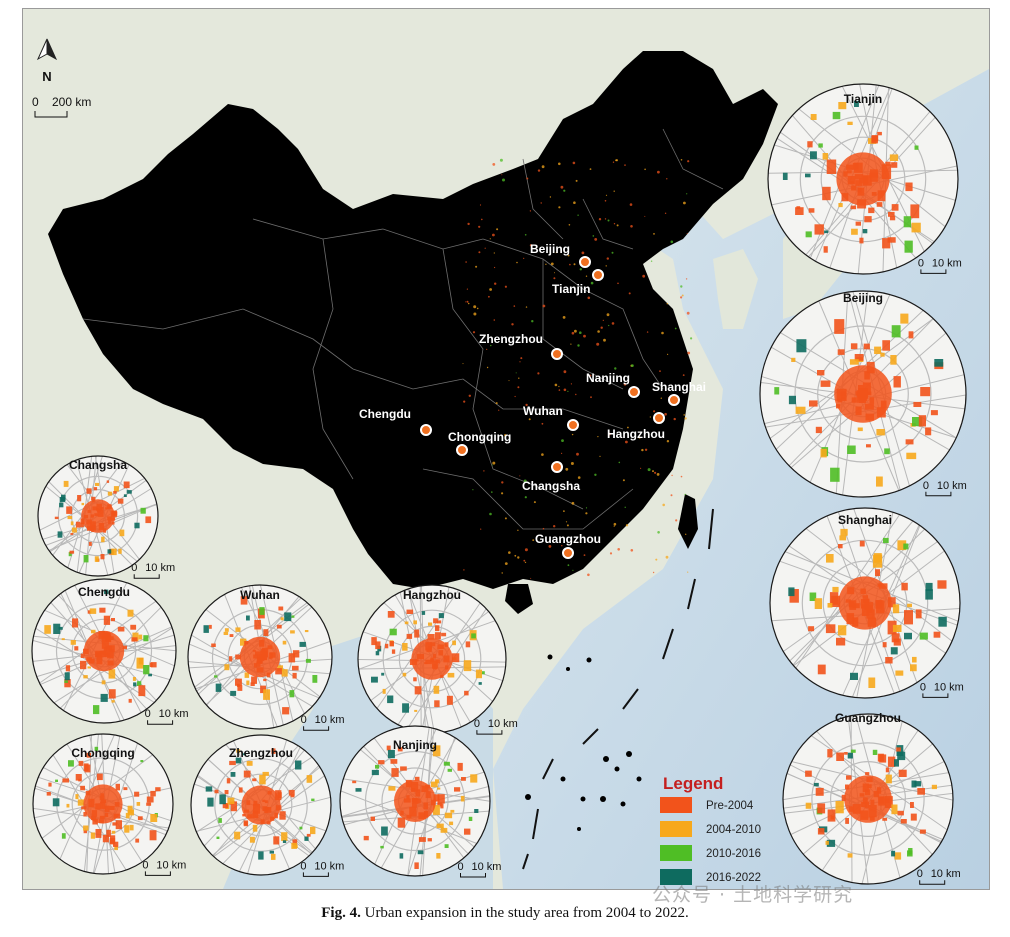 This screenshot has height=937, width=1010. What do you see at coordinates (473, 875) in the screenshot?
I see `inset-nanjing-scale-line` at bounding box center [473, 875].